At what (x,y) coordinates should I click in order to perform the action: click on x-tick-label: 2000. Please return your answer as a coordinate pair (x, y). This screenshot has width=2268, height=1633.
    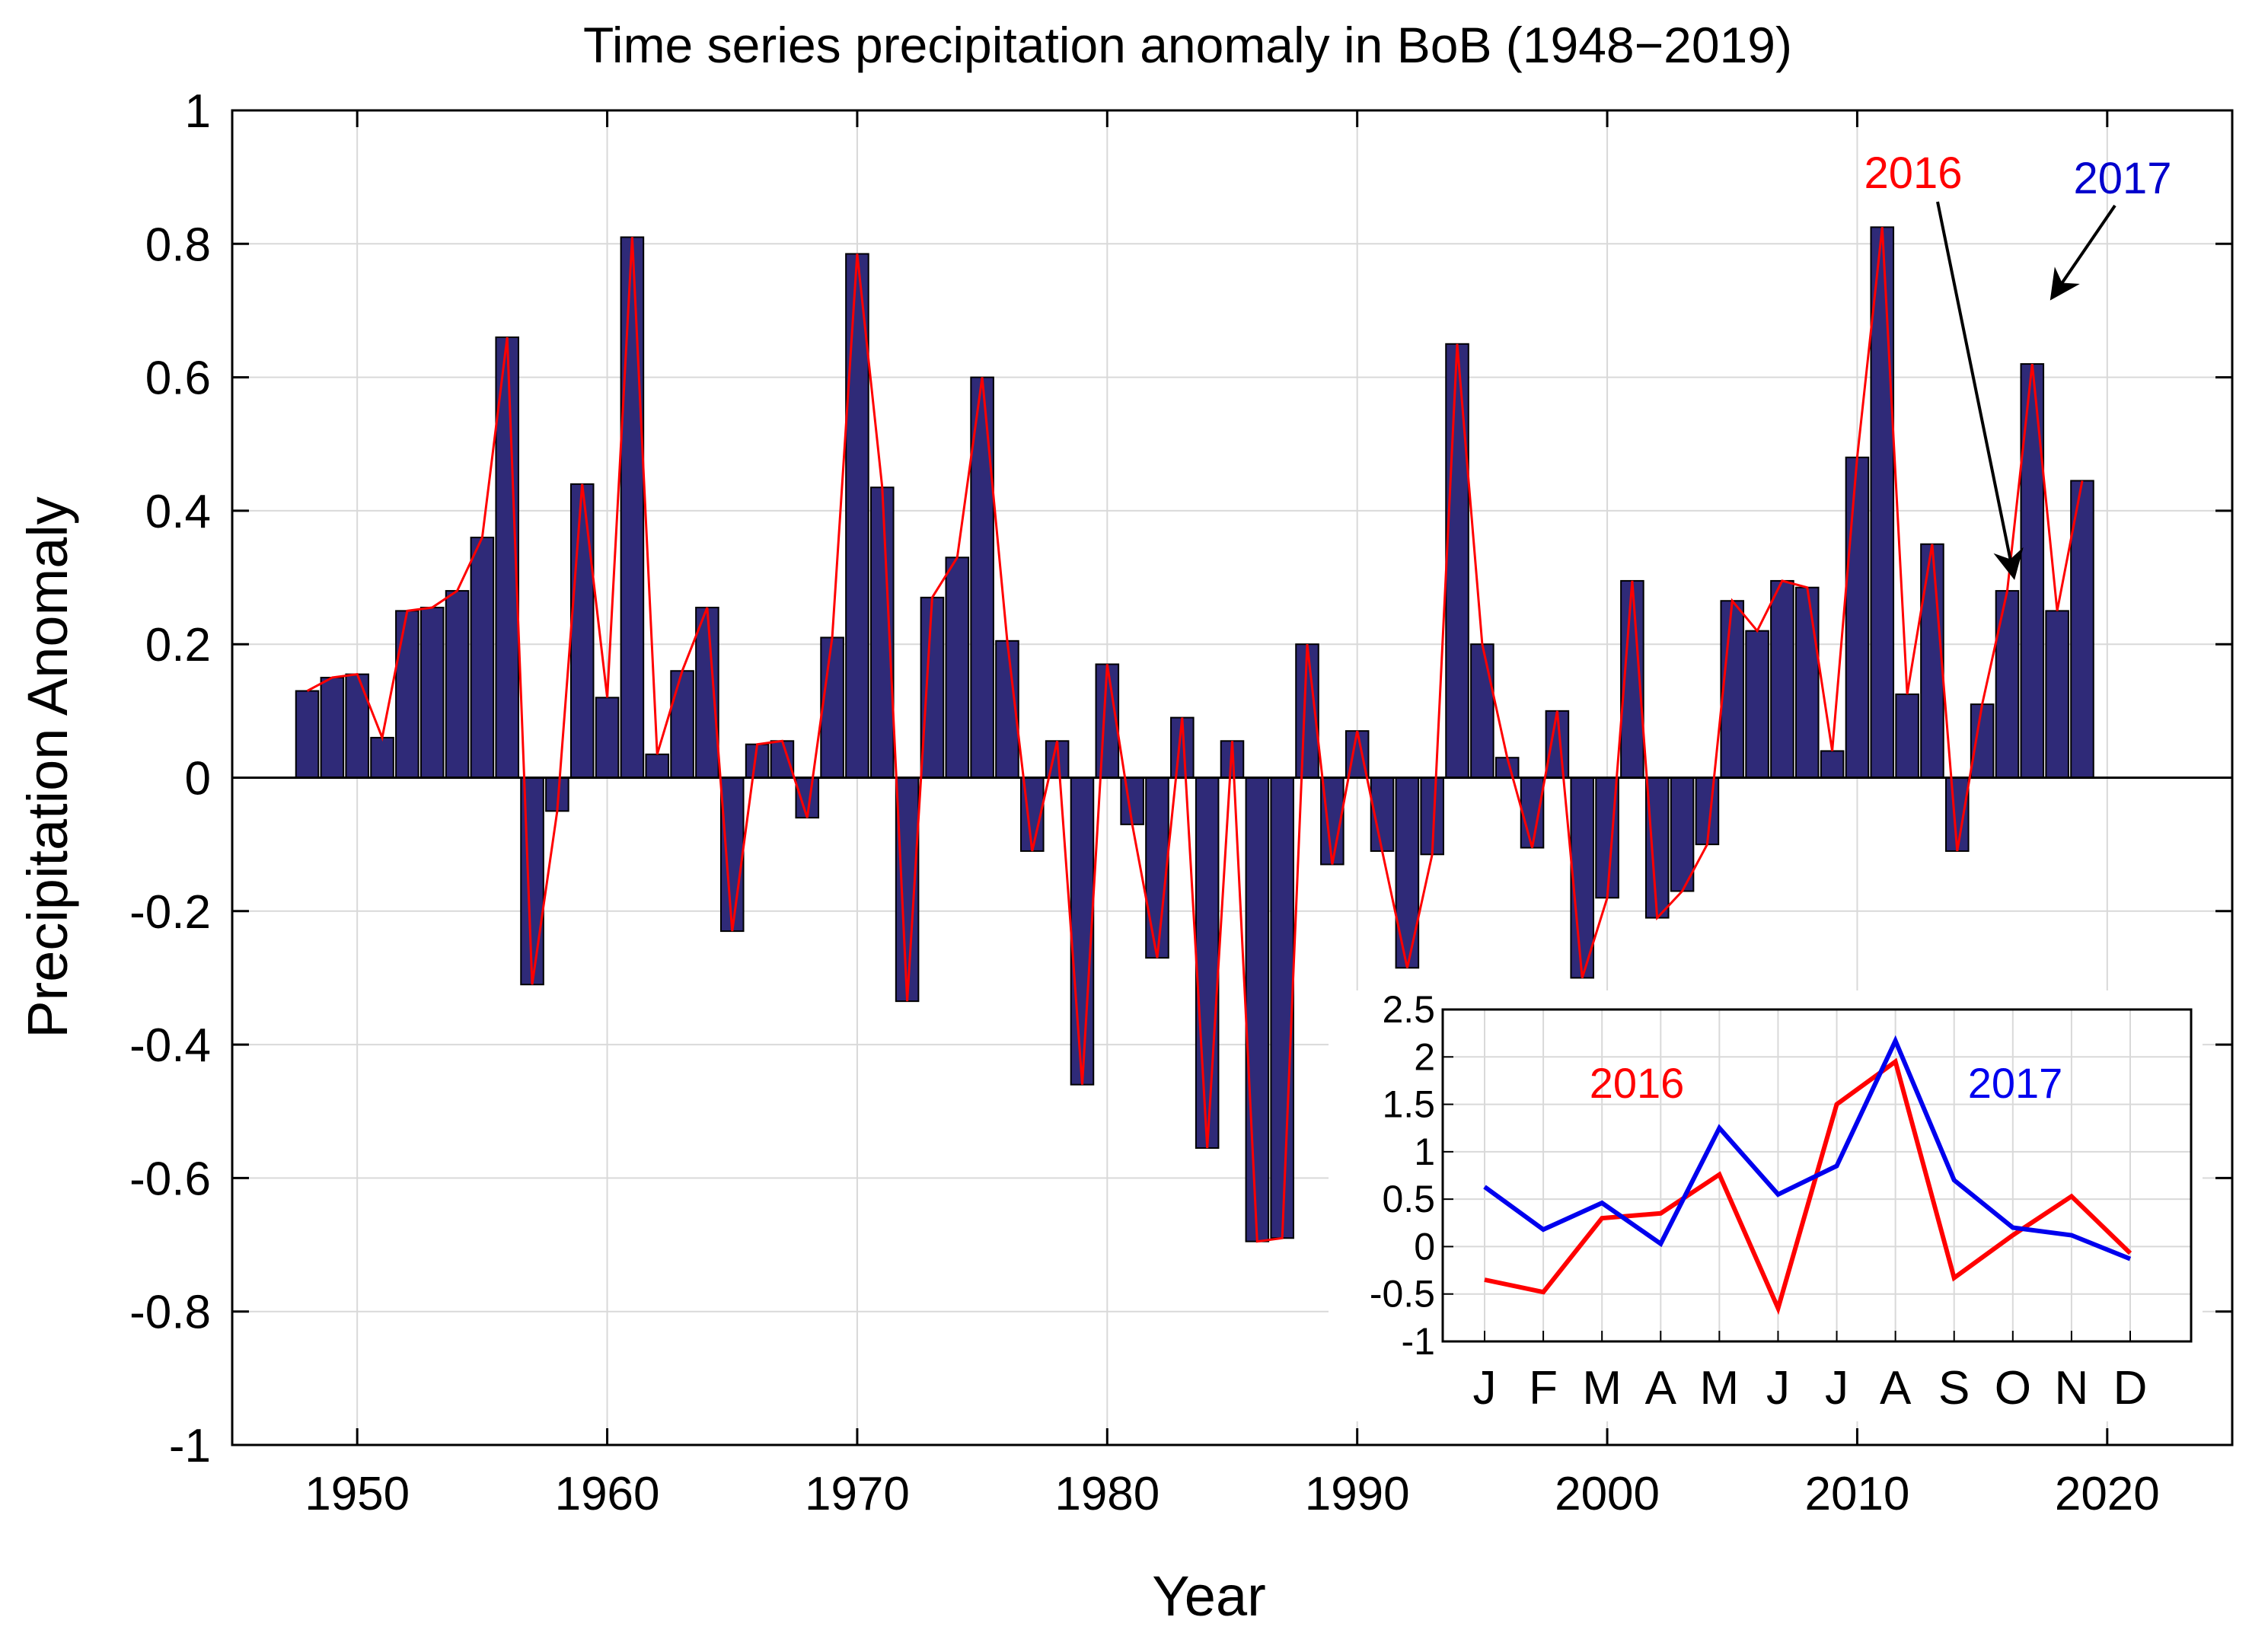
    Looking at the image, I should click on (1607, 1494).